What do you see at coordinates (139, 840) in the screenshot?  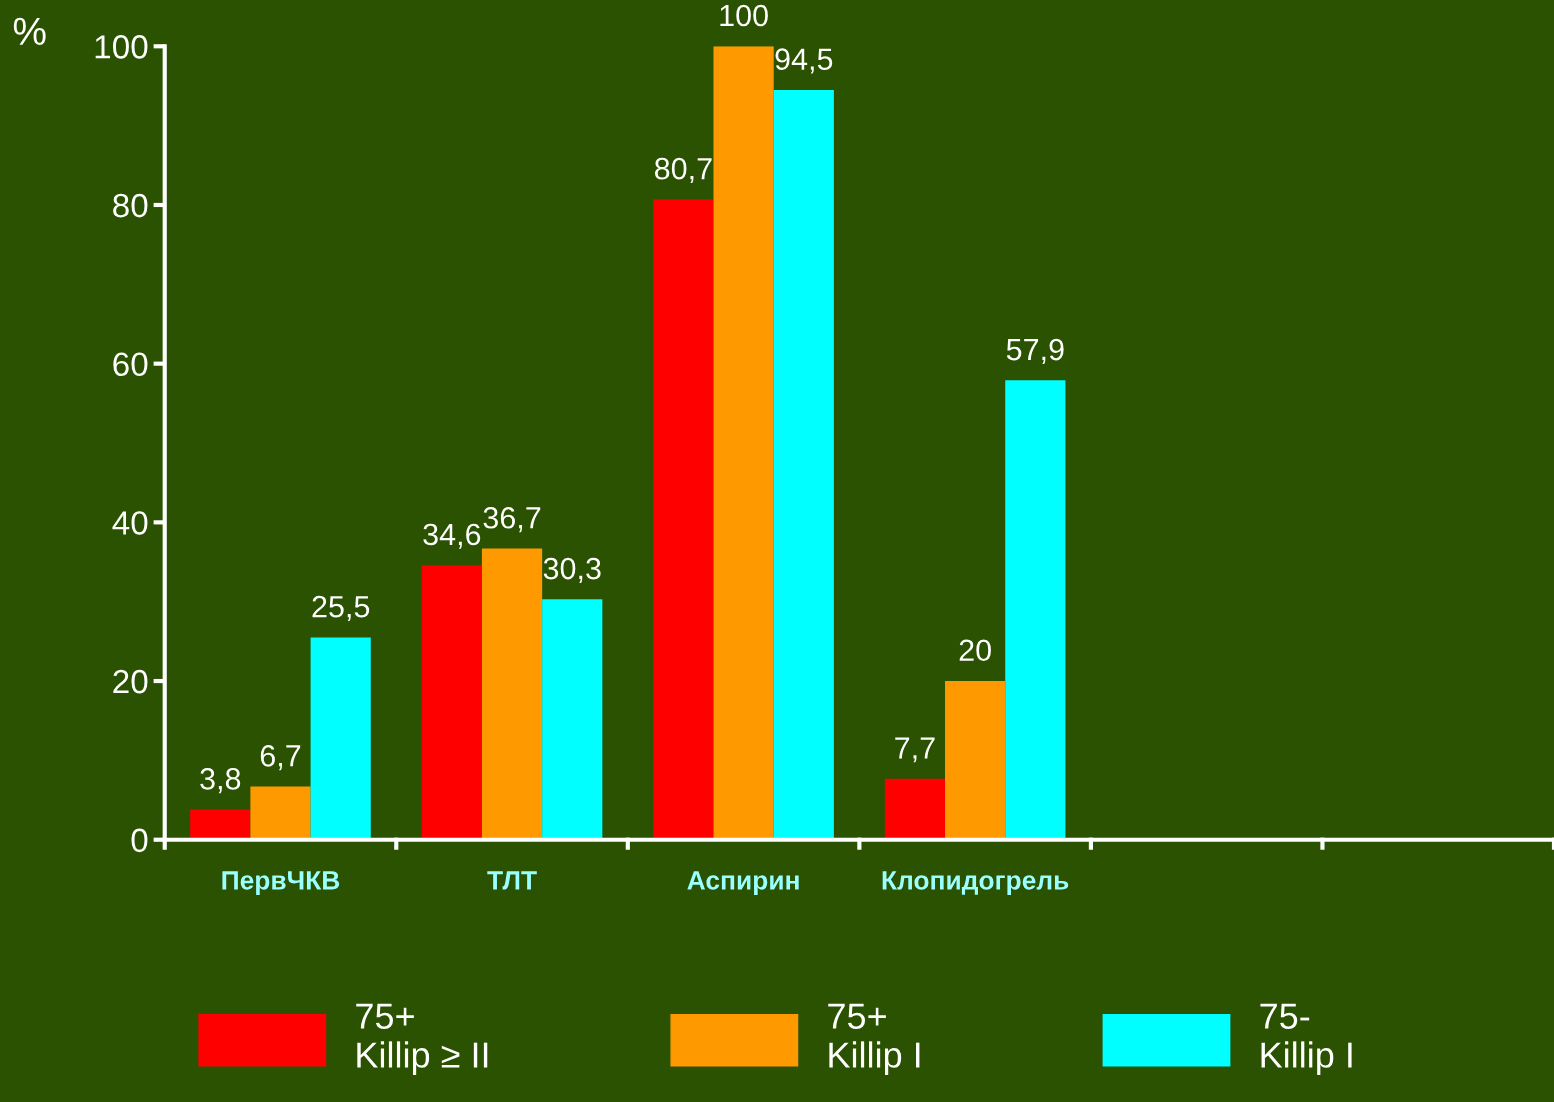 I see `y-tick-label: 0` at bounding box center [139, 840].